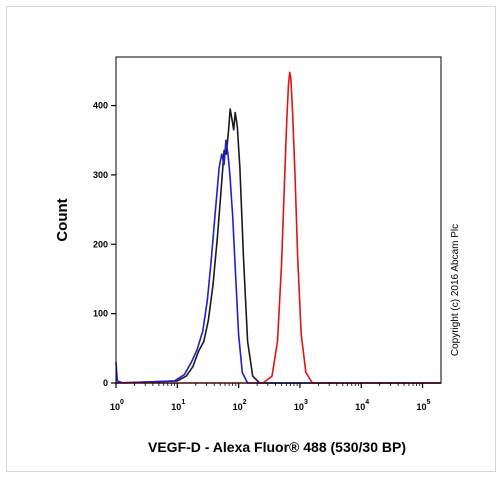 This screenshot has width=504, height=479. I want to click on y-tick-label: 400, so click(100, 106).